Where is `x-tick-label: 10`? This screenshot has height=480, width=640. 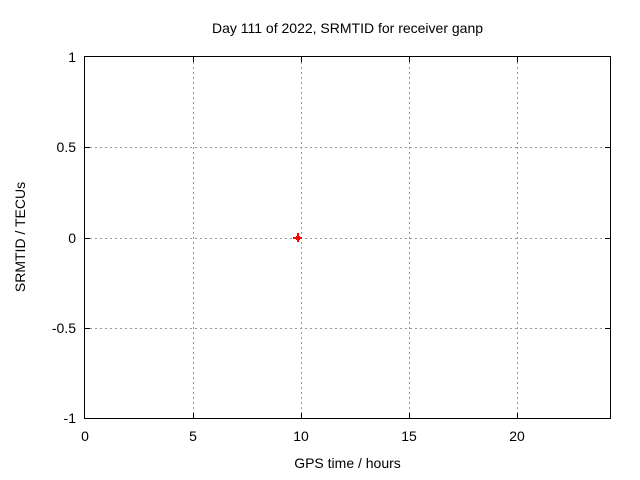
x-tick-label: 10 is located at coordinates (301, 436).